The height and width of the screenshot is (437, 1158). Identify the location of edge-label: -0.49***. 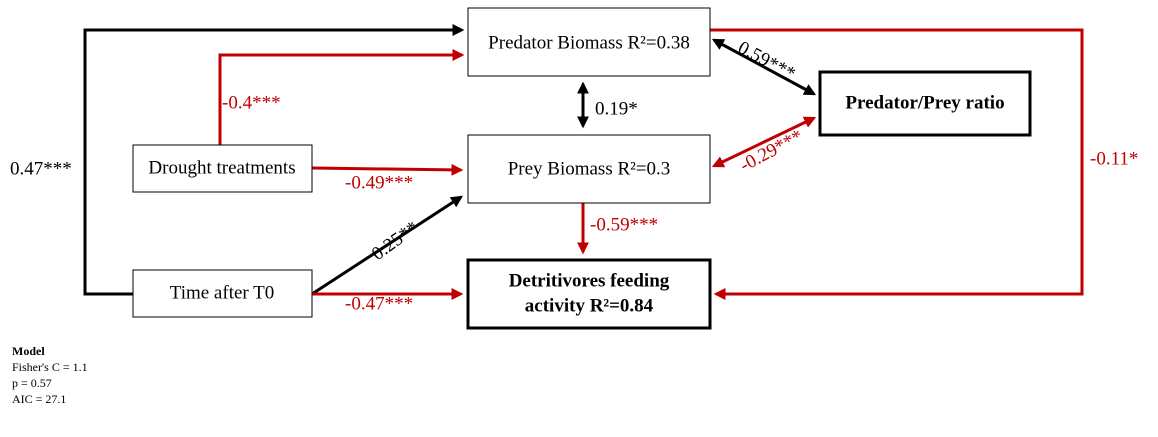
(379, 182).